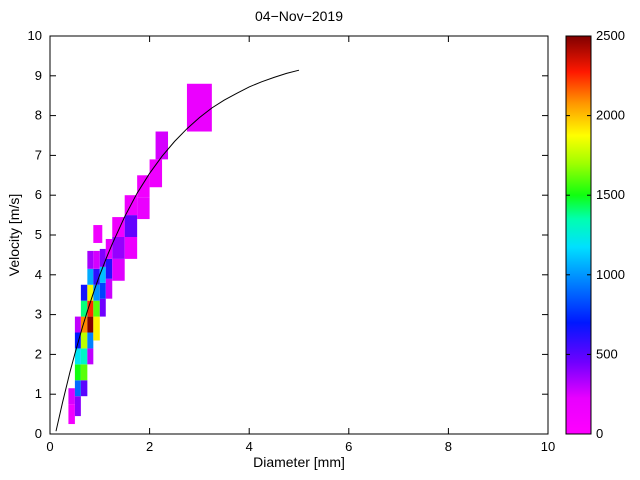 The image size is (640, 480). Describe the element at coordinates (38, 234) in the screenshot. I see `y-tick-label: 5` at that location.